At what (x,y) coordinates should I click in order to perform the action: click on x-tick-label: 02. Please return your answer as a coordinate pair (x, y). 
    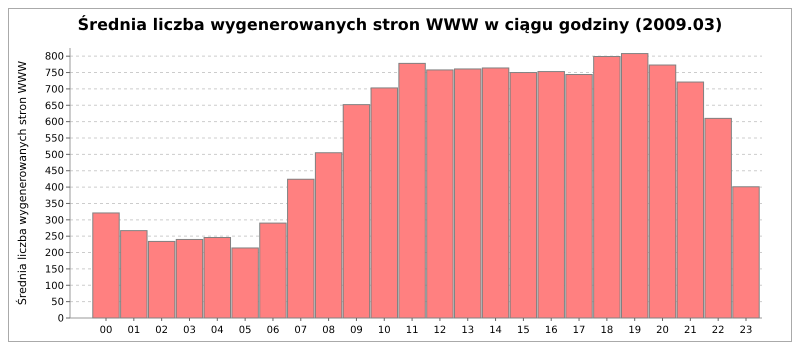
    Looking at the image, I should click on (161, 330).